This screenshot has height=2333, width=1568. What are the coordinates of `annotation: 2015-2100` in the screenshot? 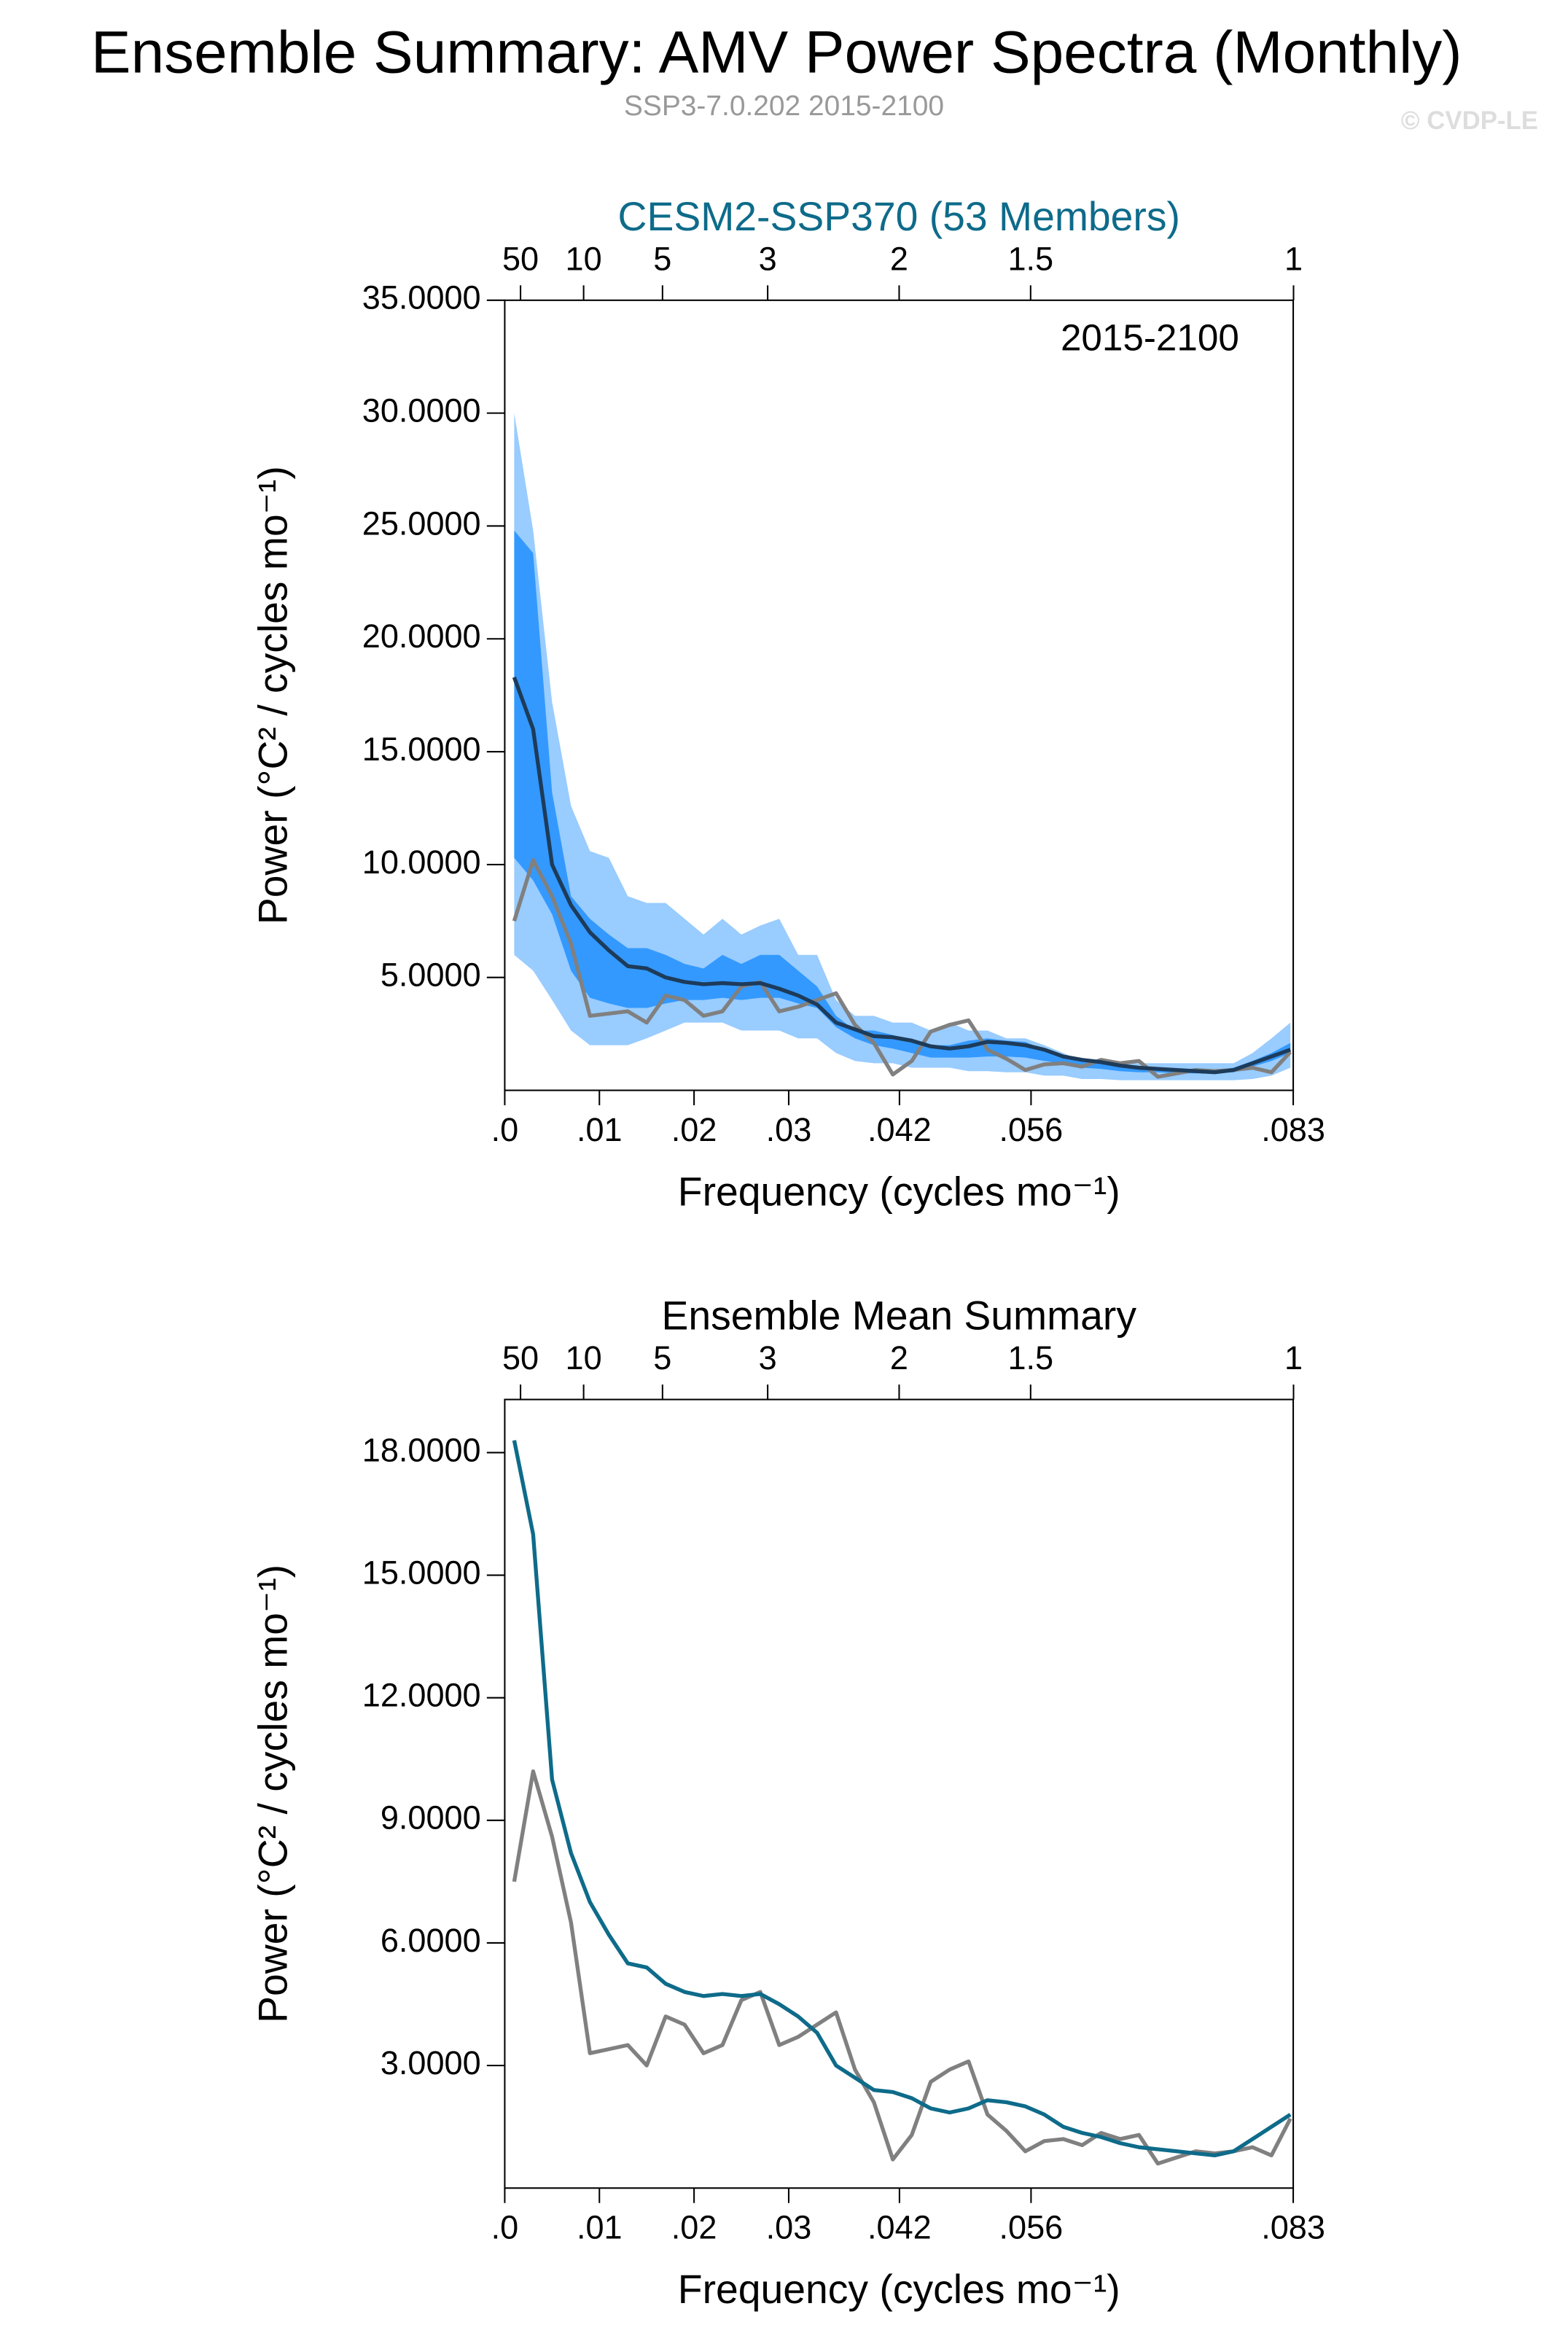 It's located at (1150, 338).